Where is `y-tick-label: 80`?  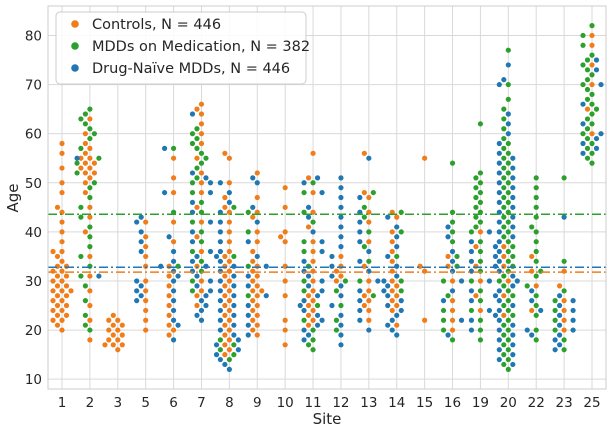
y-tick-label: 80 is located at coordinates (33, 36).